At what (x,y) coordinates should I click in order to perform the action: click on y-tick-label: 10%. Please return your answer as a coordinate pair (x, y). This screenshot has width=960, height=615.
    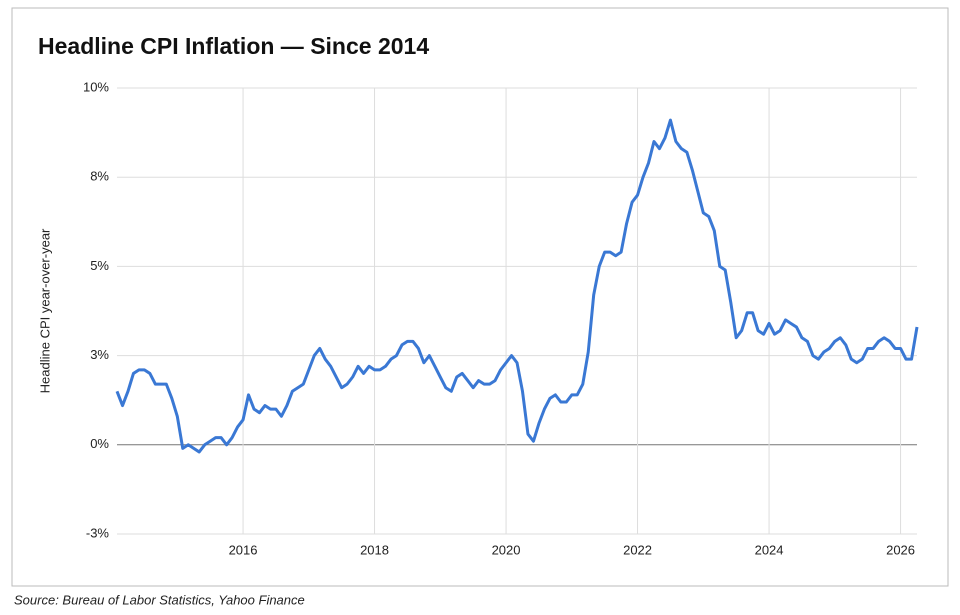
    Looking at the image, I should click on (96, 86).